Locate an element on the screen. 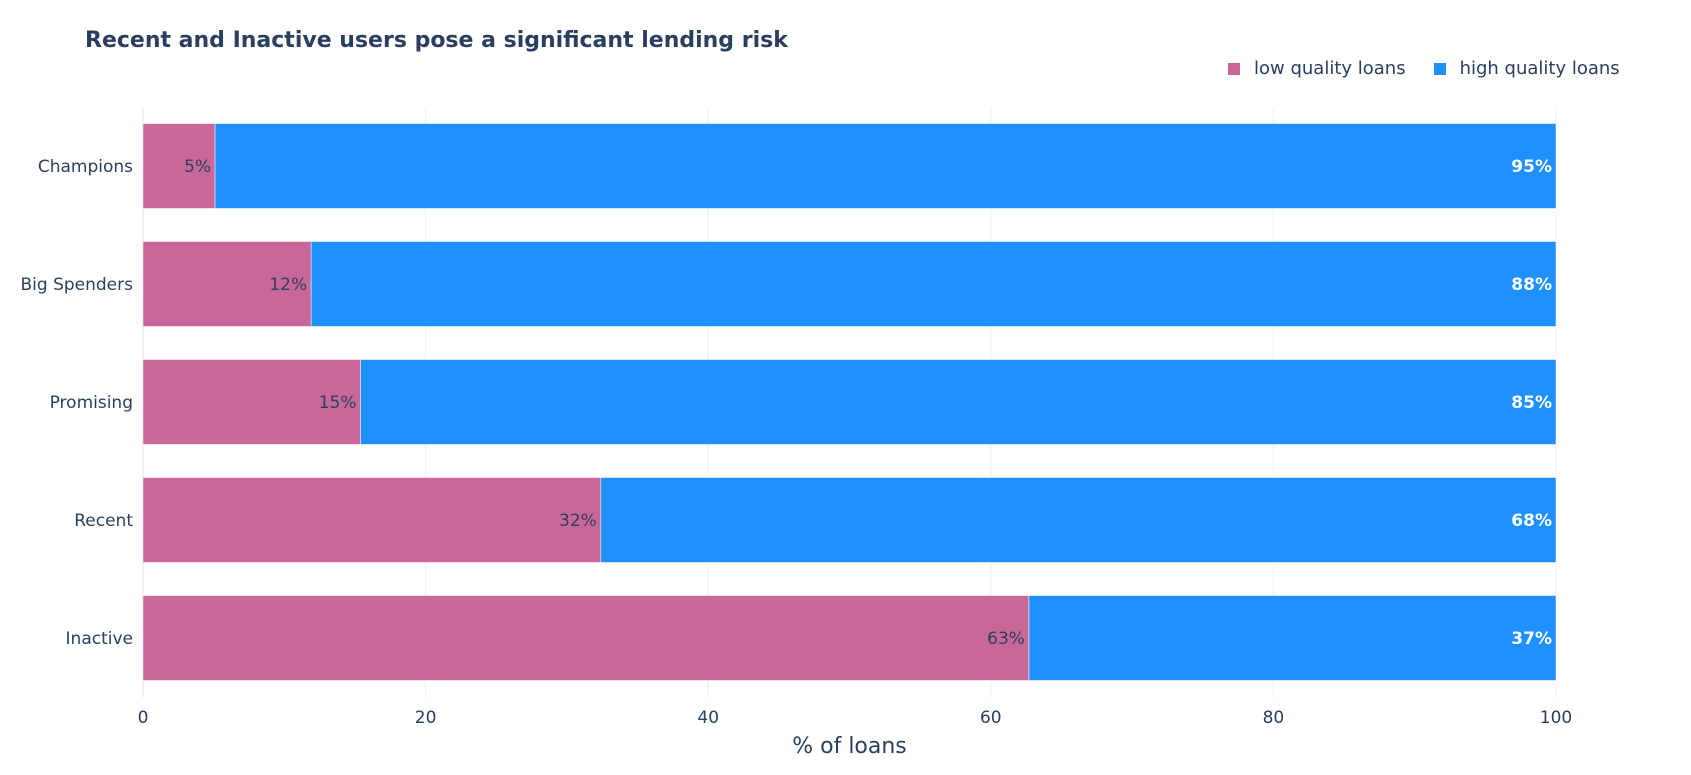 This screenshot has height=775, width=1691. y-tick-label: Promising is located at coordinates (91, 403).